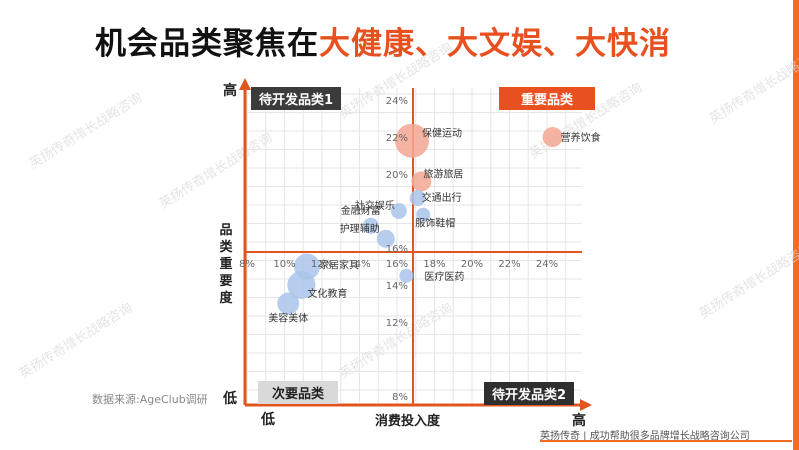 The image size is (799, 450). What do you see at coordinates (375, 205) in the screenshot?
I see `bubble-label: 社交娱乐` at bounding box center [375, 205].